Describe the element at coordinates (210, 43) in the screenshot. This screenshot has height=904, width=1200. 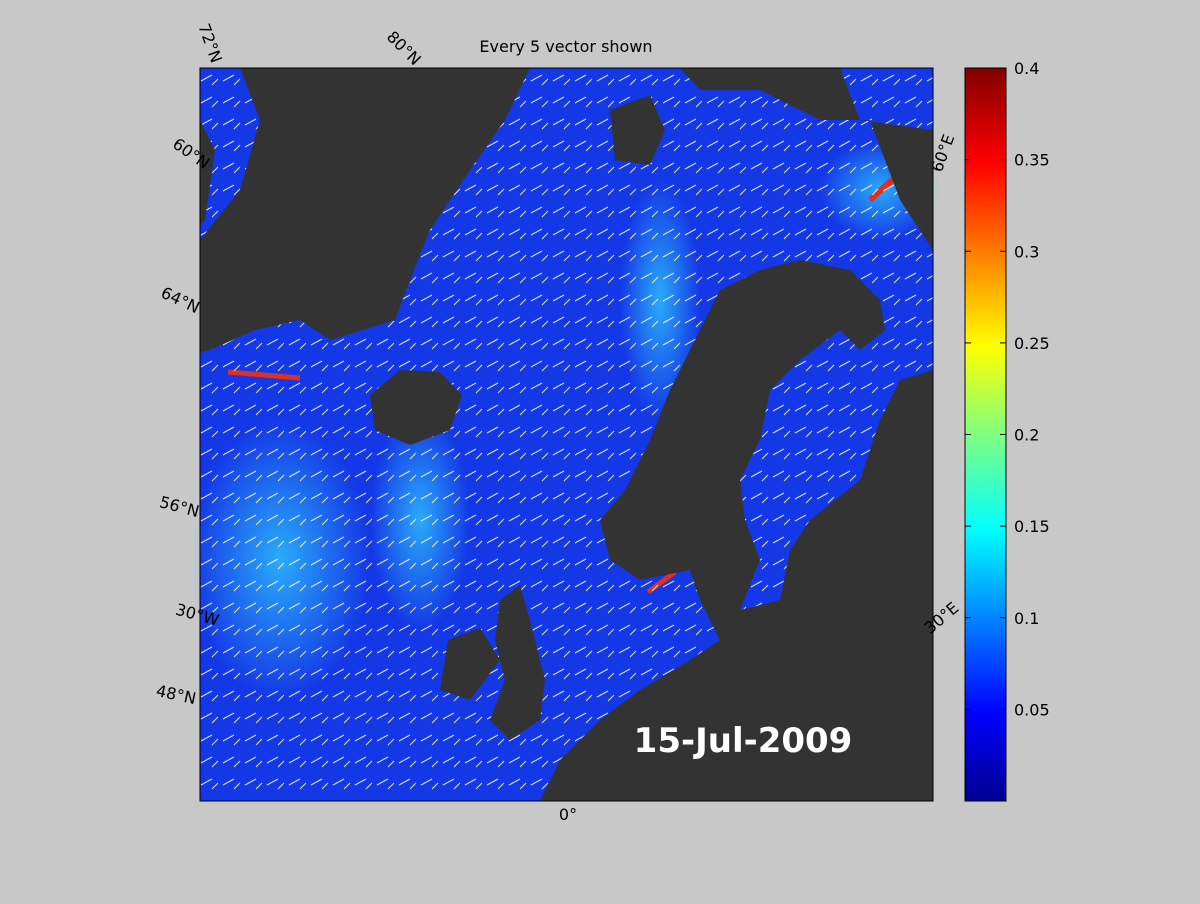
I see `grid-label: 72°N` at that location.